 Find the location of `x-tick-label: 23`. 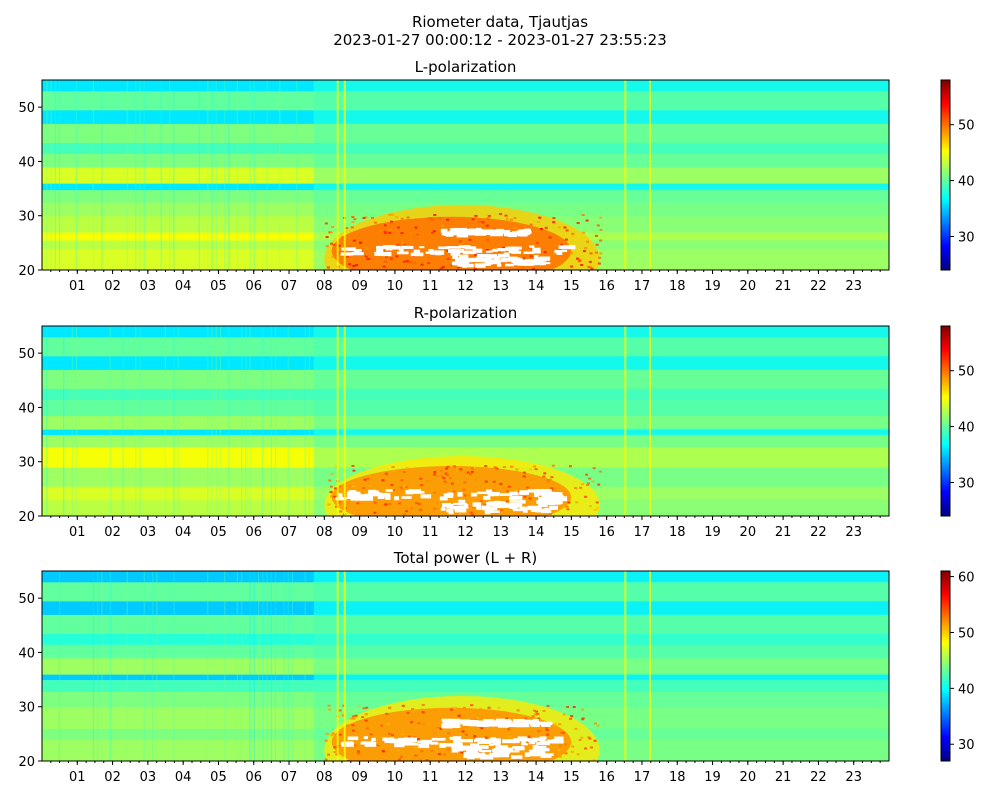

x-tick-label: 23 is located at coordinates (853, 286).